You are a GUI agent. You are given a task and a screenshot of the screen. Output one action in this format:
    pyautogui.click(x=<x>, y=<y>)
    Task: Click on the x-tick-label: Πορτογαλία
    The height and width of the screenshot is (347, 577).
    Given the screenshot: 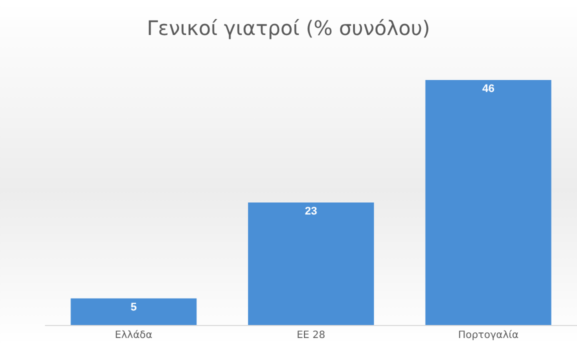 What is the action you would take?
    pyautogui.click(x=488, y=335)
    